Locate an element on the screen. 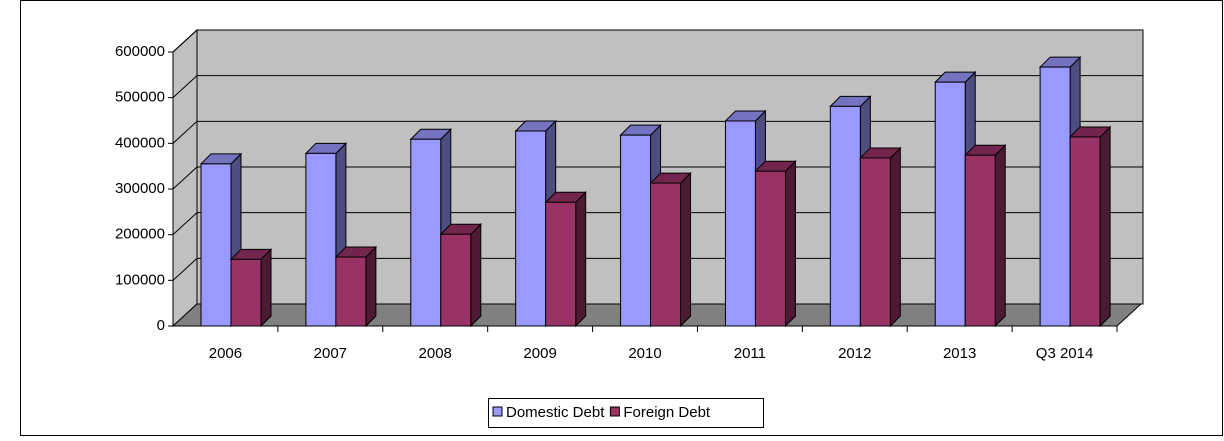  y-tick-label: 100000 is located at coordinates (140, 279).